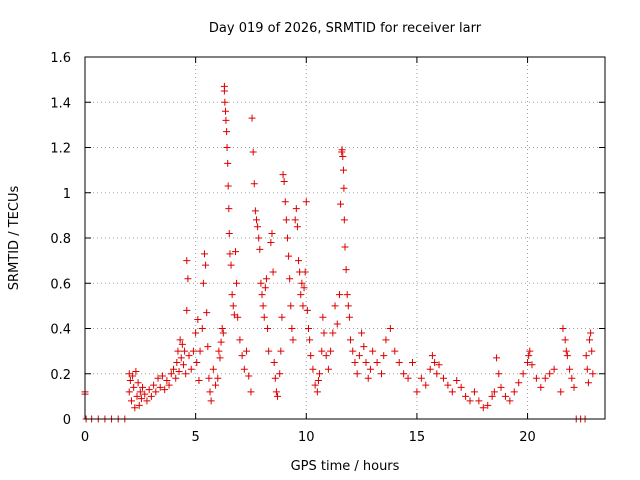 Image resolution: width=640 pixels, height=480 pixels. I want to click on x-tick-label: 20, so click(527, 437).